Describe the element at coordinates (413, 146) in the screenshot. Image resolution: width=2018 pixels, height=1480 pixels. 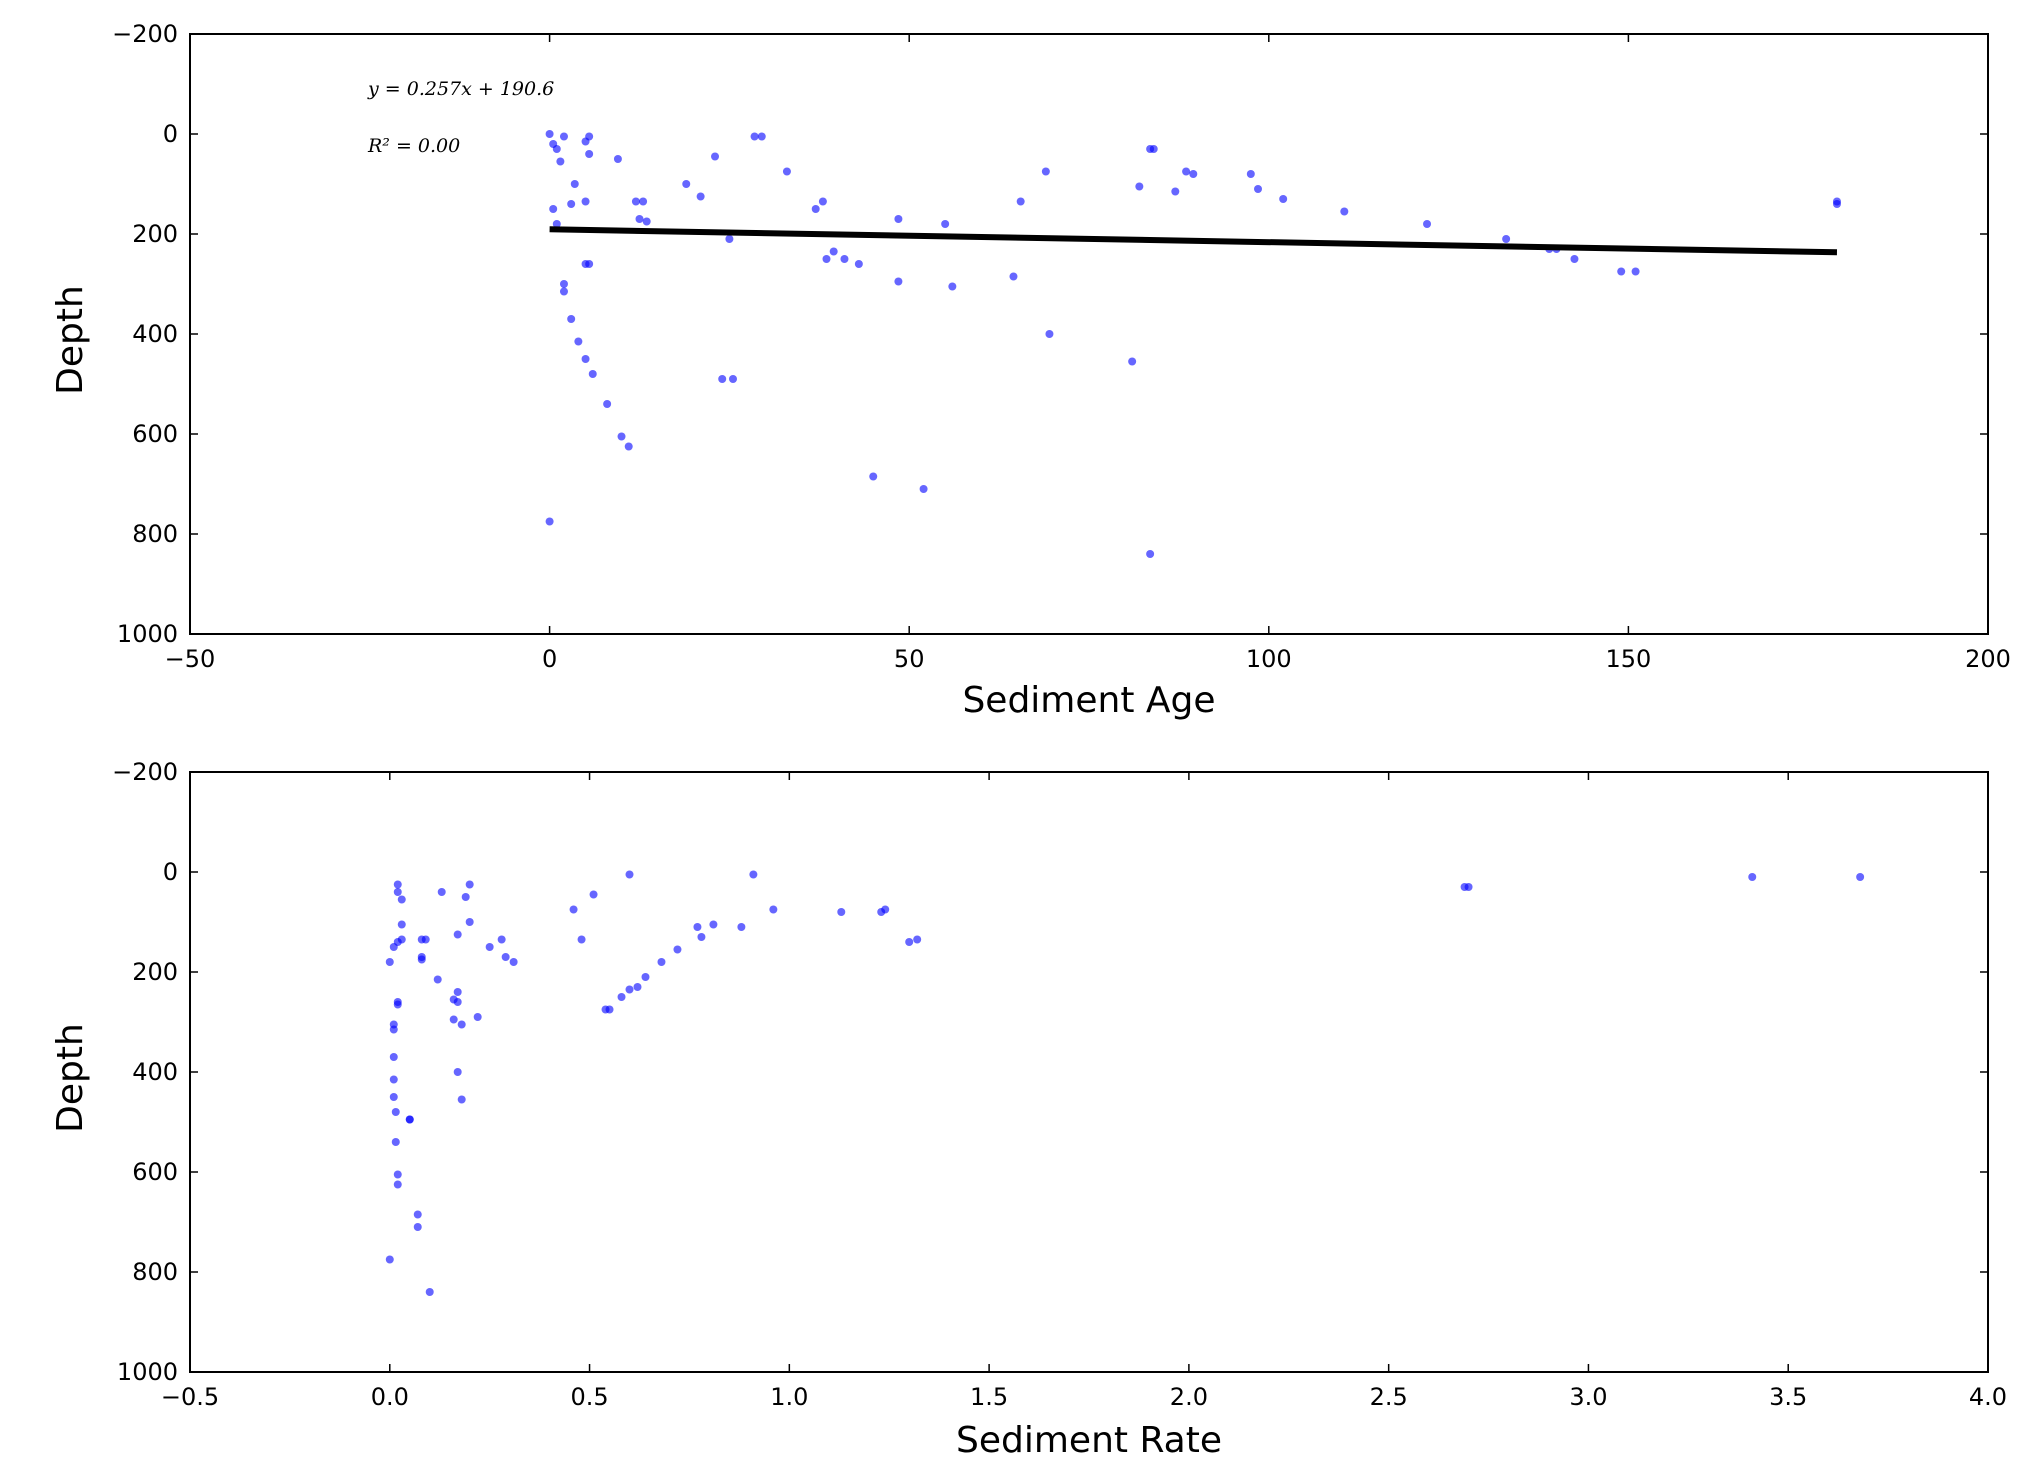
I see `r-squared-label: R² = 0.00` at that location.